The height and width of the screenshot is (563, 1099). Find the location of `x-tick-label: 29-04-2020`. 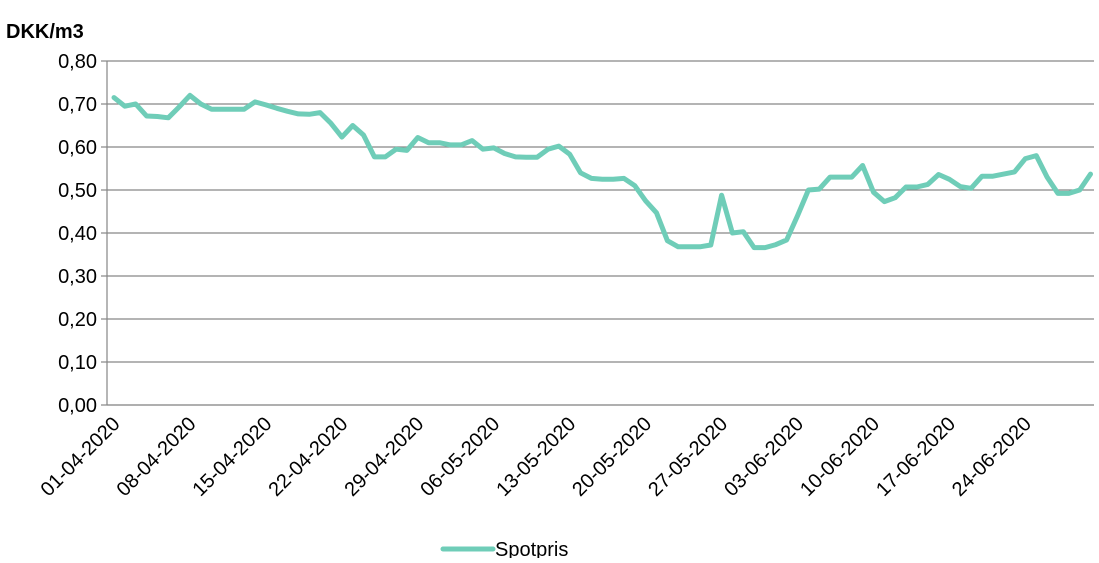

x-tick-label: 29-04-2020 is located at coordinates (384, 457).